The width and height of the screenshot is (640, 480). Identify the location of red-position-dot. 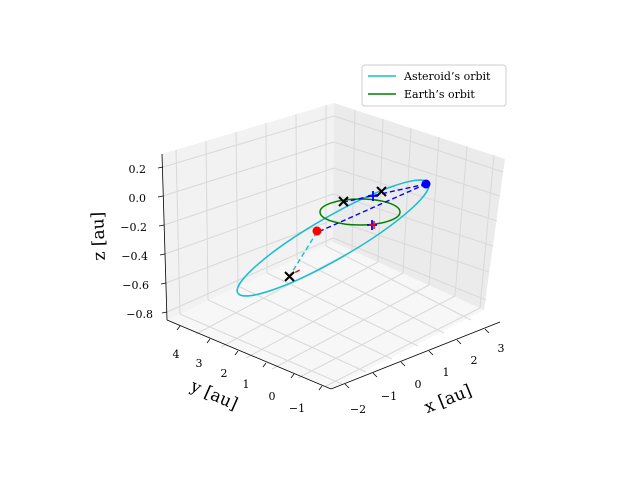
(317, 231).